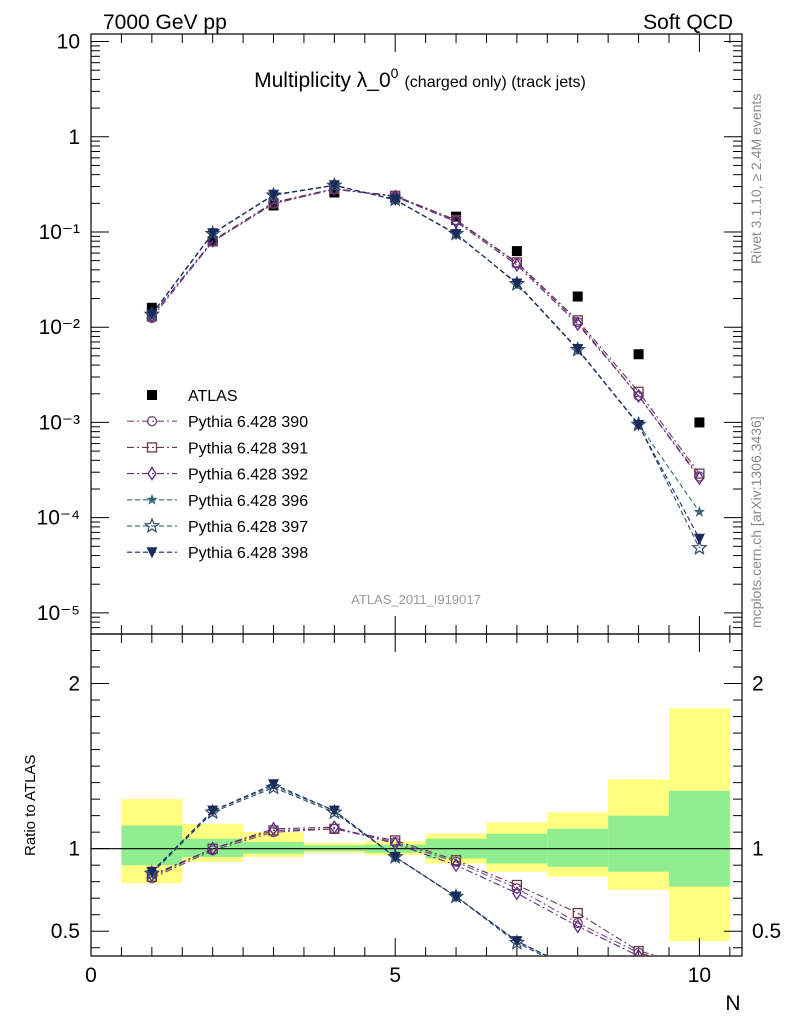  I want to click on legend-label: ATLAS, so click(213, 396).